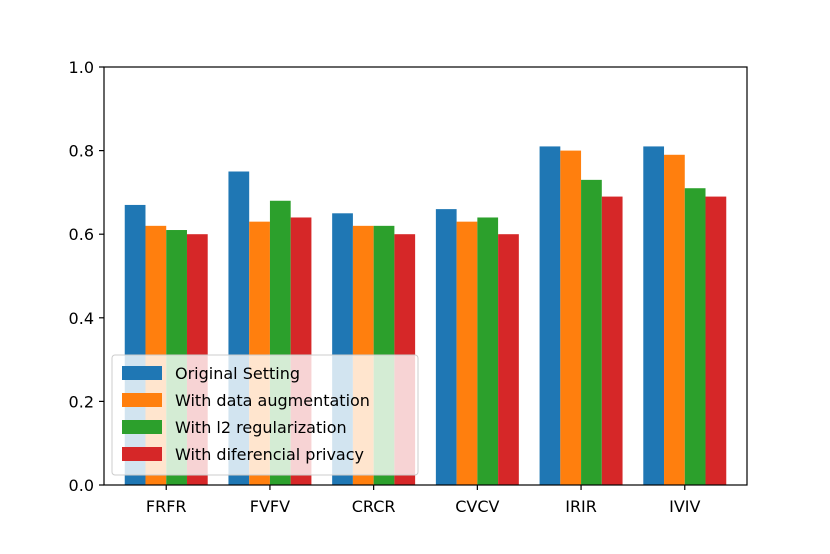 This screenshot has height=554, width=830. Describe the element at coordinates (581, 506) in the screenshot. I see `x-tick-label-irir: IRIR` at that location.